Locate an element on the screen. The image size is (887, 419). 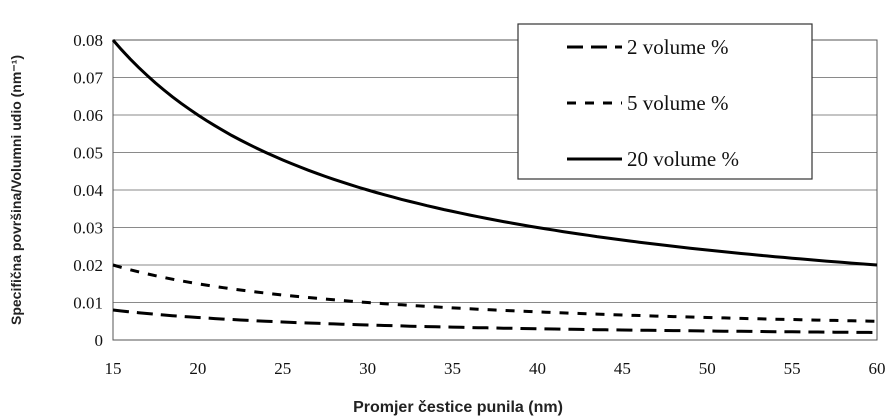
x-tick-label: 40 is located at coordinates (537, 368).